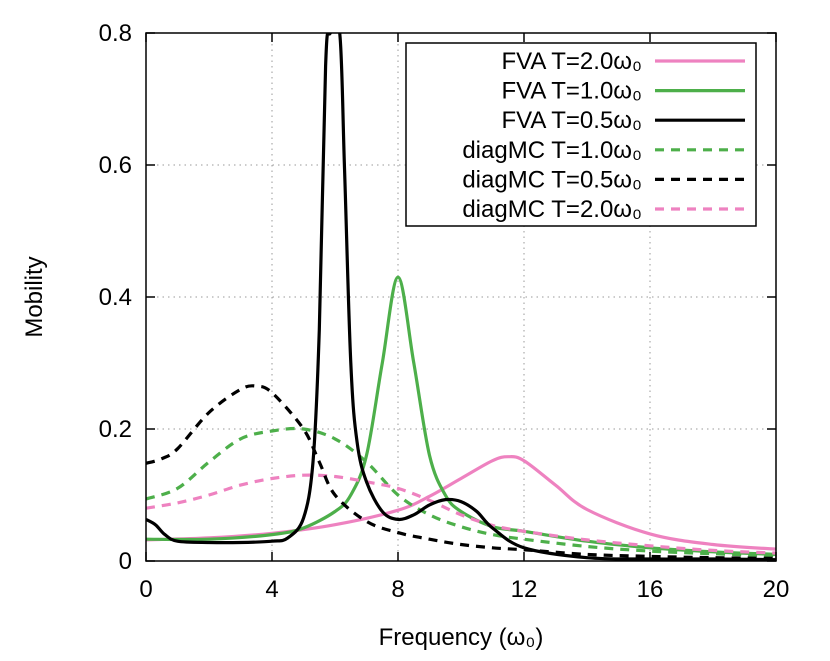 This screenshot has height=661, width=830. What do you see at coordinates (571, 120) in the screenshot?
I see `legend-label: FVA T=0.5ω₀` at bounding box center [571, 120].